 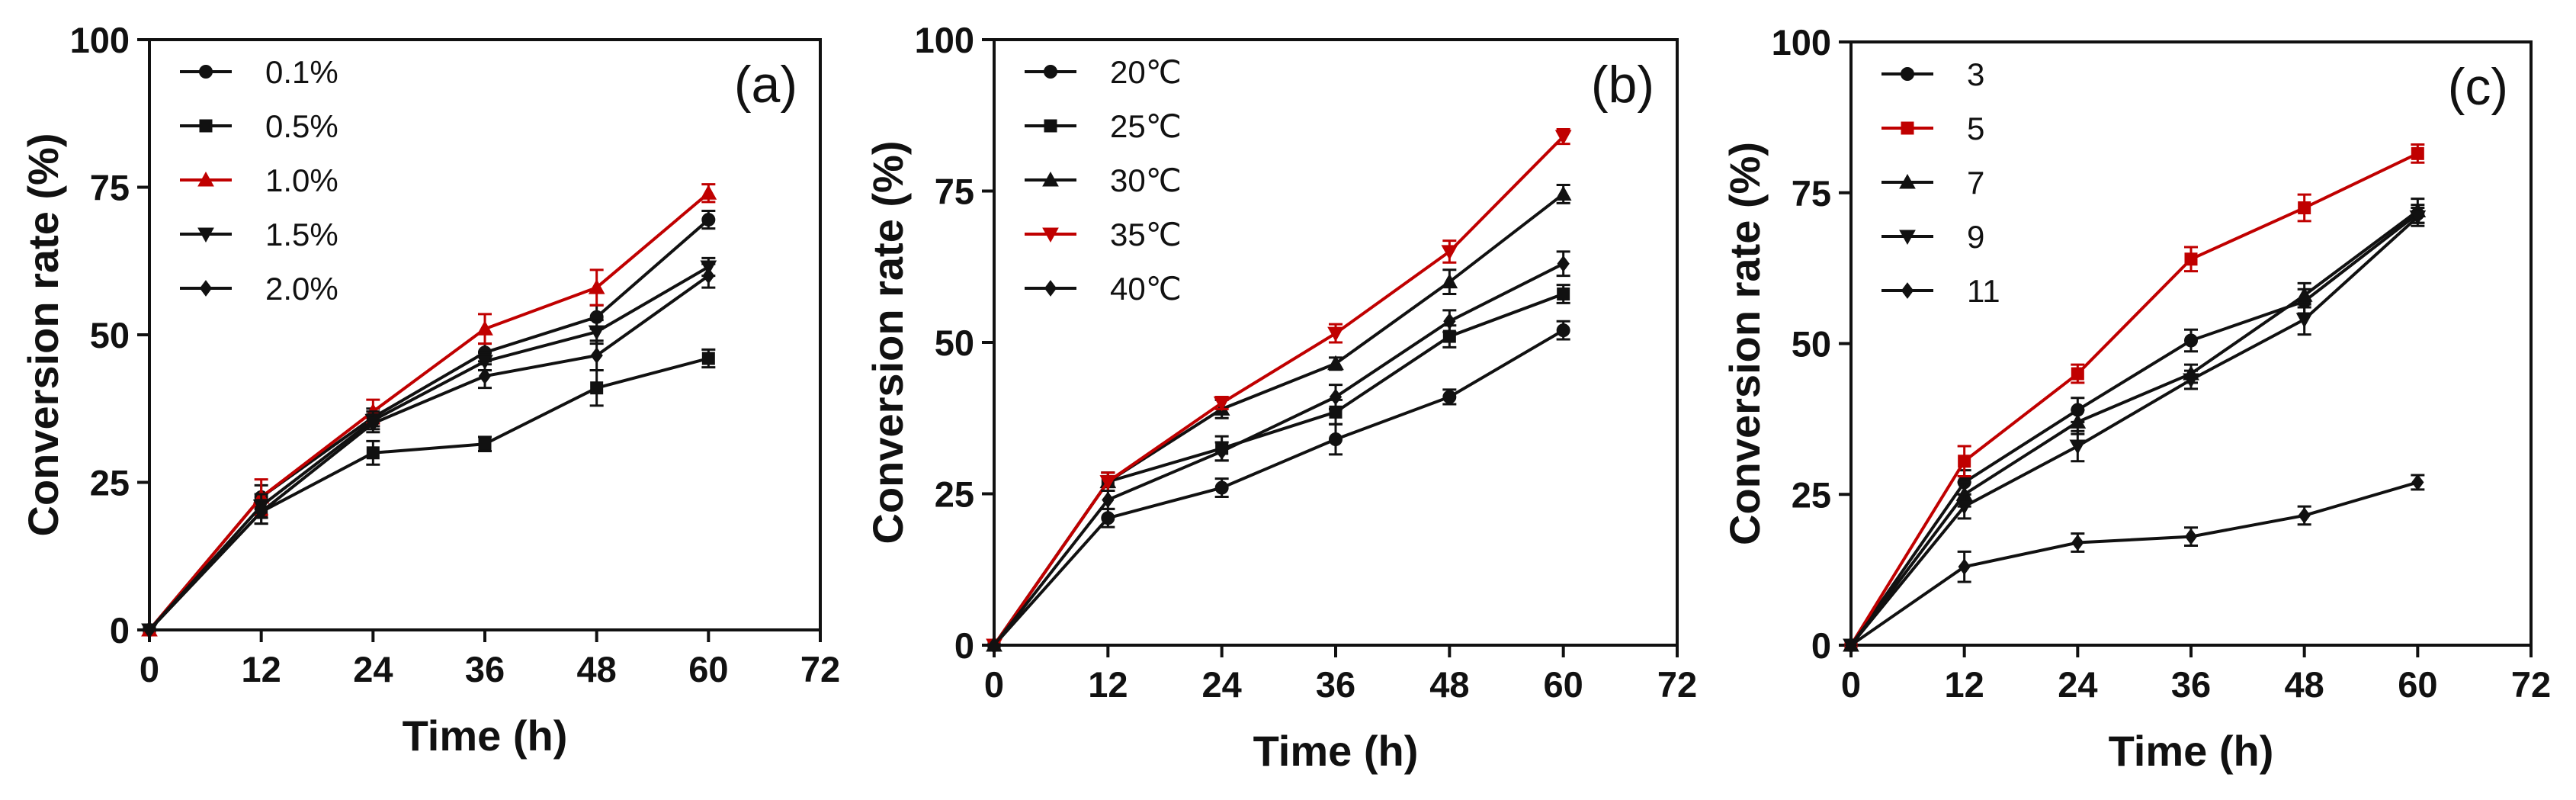 What do you see at coordinates (2478, 87) in the screenshot?
I see `panel-label: (c)` at bounding box center [2478, 87].